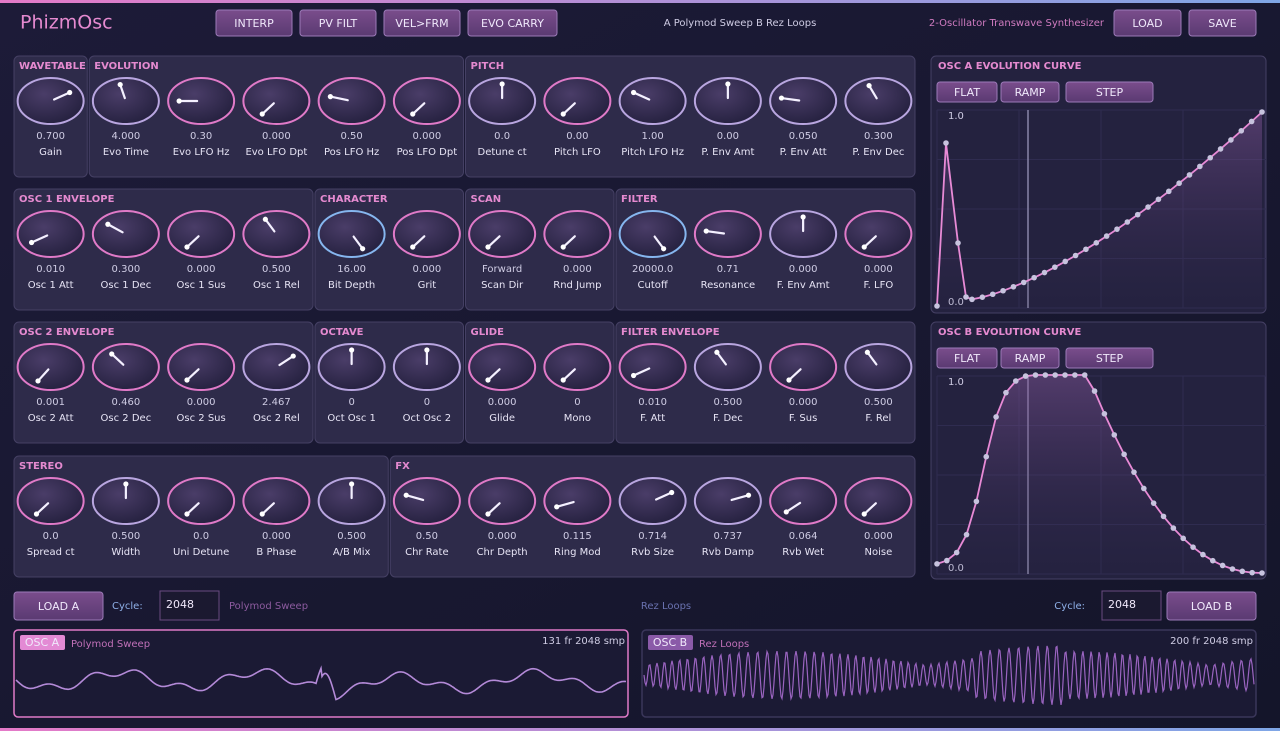  What do you see at coordinates (1222, 23) in the screenshot?
I see `save-button` at bounding box center [1222, 23].